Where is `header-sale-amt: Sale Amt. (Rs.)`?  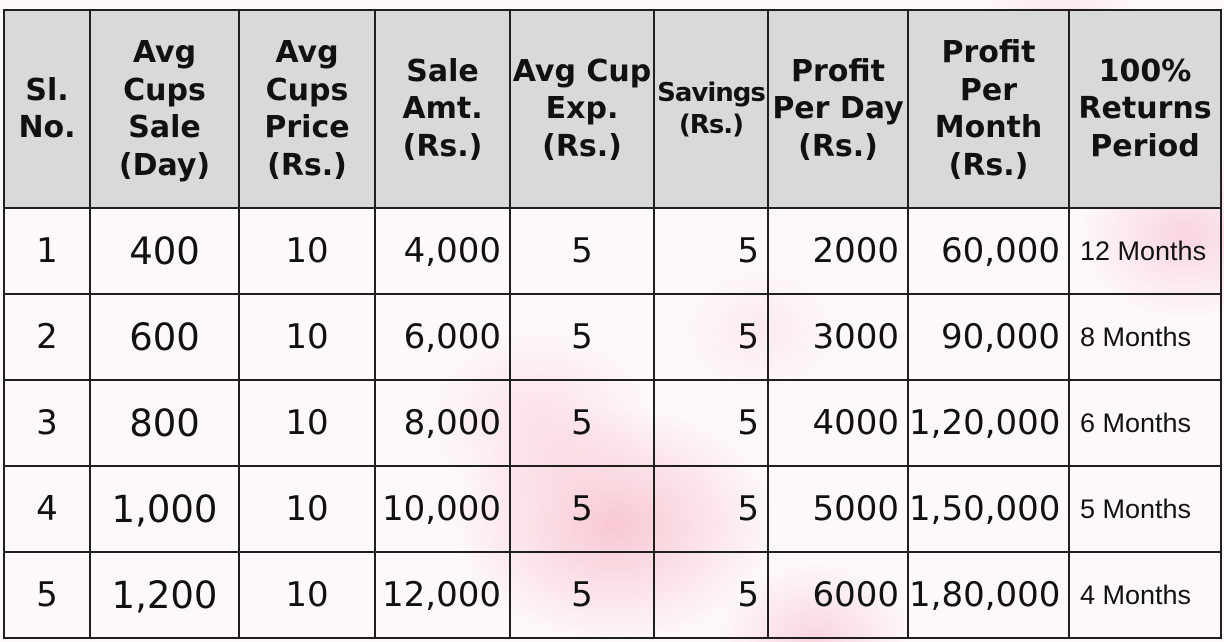 header-sale-amt: Sale Amt. (Rs.) is located at coordinates (442, 109).